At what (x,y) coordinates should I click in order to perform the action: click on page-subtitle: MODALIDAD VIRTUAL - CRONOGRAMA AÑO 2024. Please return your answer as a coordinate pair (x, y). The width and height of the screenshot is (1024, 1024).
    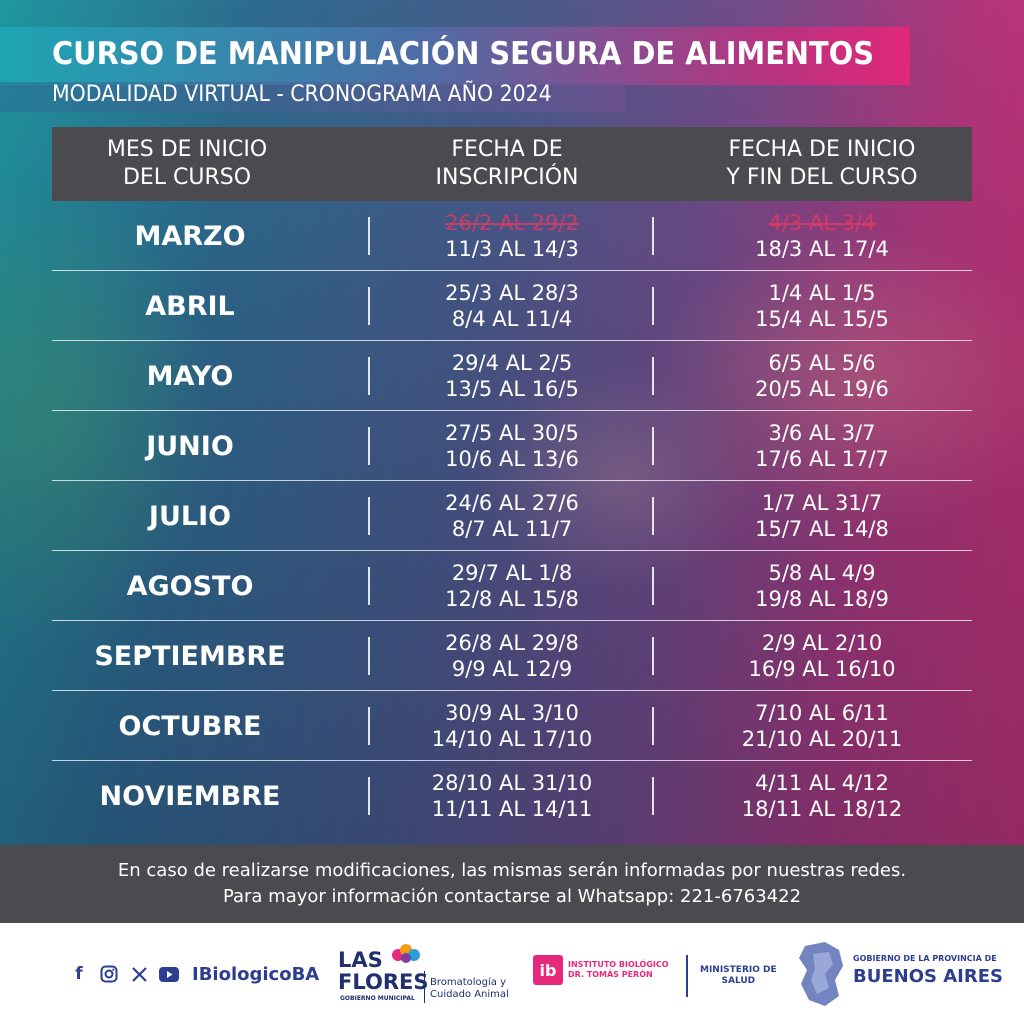
    Looking at the image, I should click on (302, 94).